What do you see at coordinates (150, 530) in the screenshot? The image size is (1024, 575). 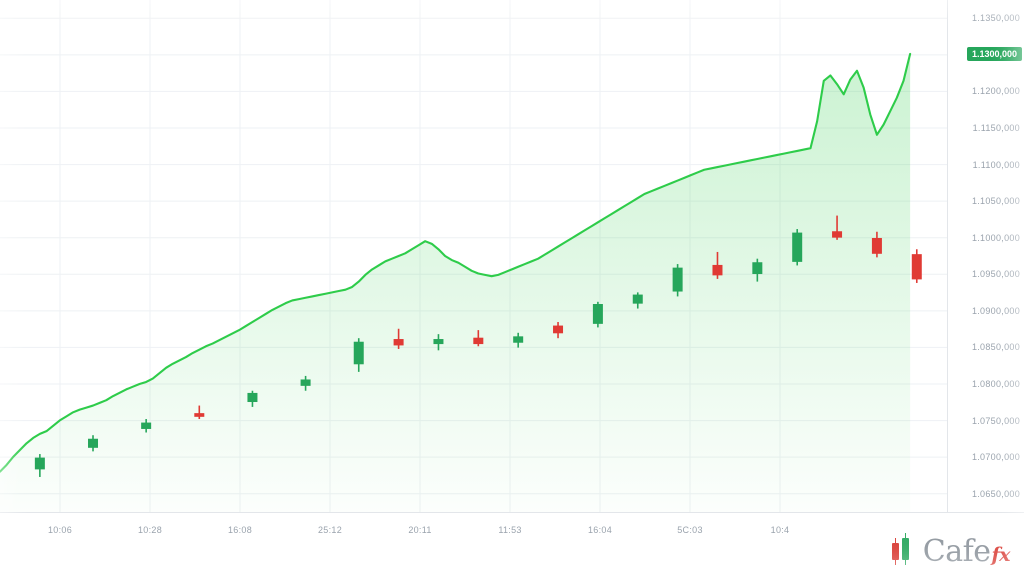 I see `time-tick: 10:28` at bounding box center [150, 530].